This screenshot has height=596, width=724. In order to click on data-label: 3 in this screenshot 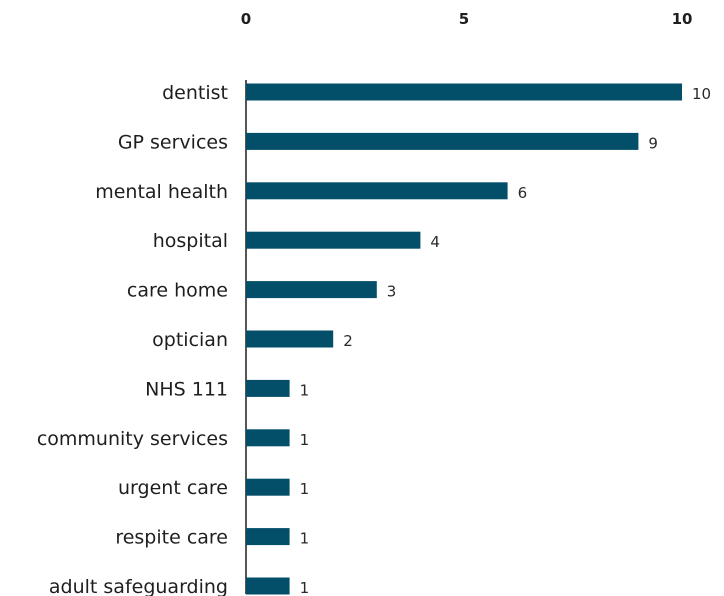, I will do `click(392, 292)`.